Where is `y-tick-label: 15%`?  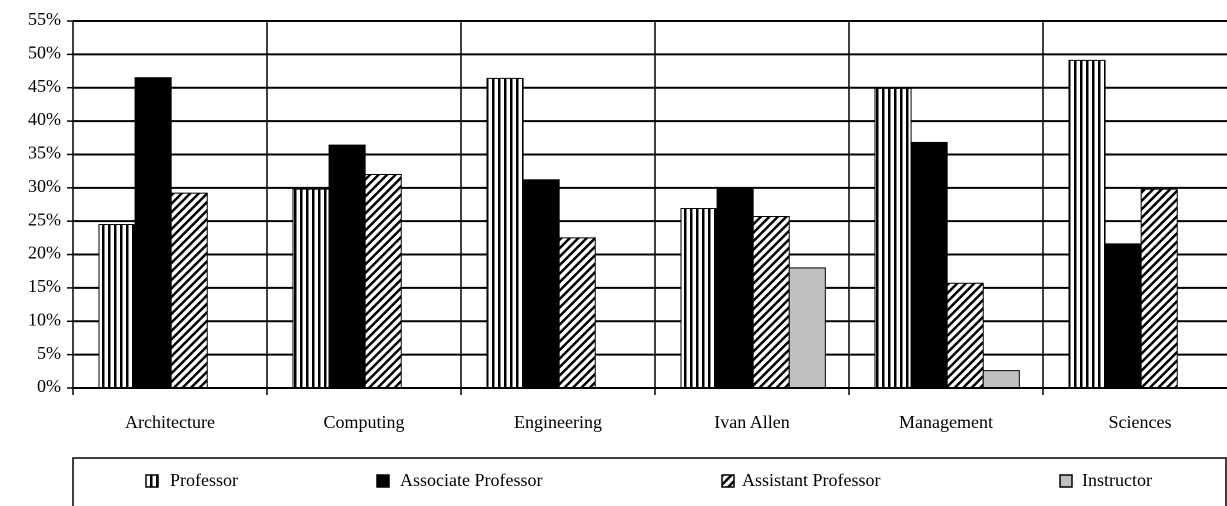 y-tick-label: 15% is located at coordinates (44, 286).